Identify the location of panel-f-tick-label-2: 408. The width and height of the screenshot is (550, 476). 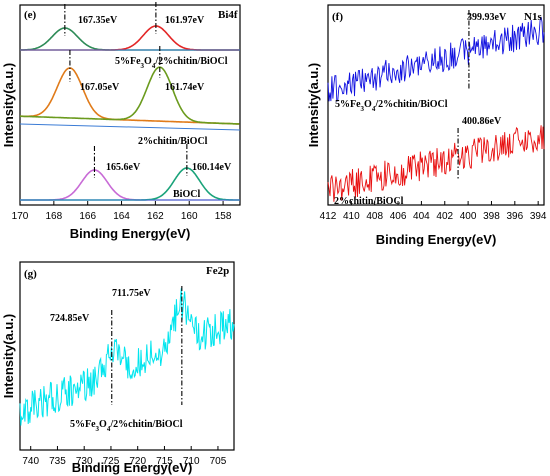
(374, 216).